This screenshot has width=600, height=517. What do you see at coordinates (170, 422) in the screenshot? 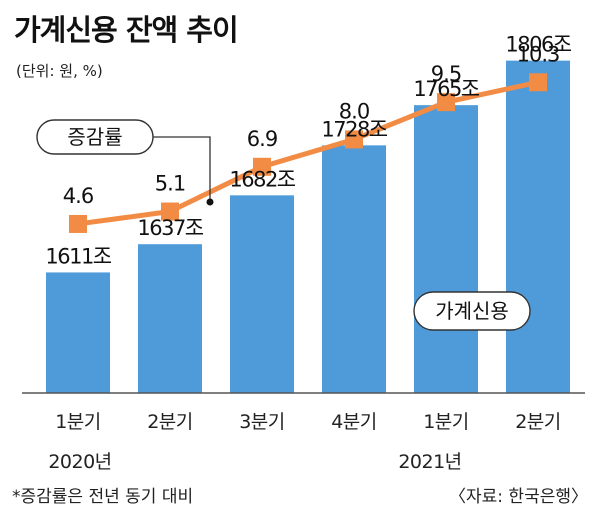
I see `x-tick-label-2: 2분기` at bounding box center [170, 422].